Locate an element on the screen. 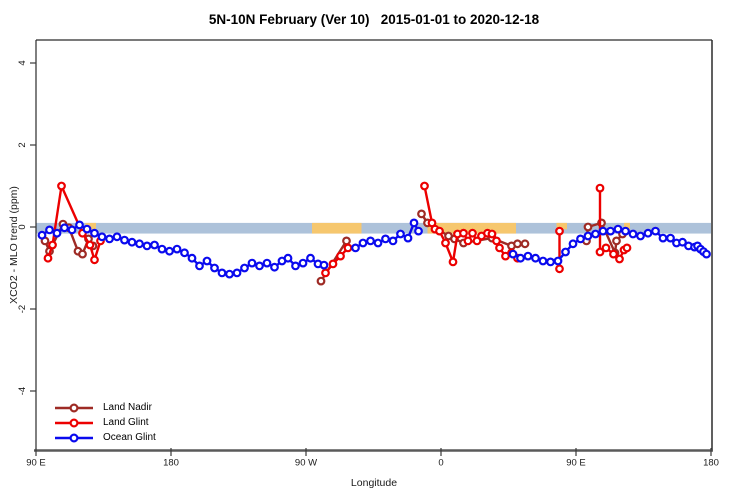 Image resolution: width=750 pixels, height=500 pixels. x-axis-tick-label: 90 W is located at coordinates (306, 463).